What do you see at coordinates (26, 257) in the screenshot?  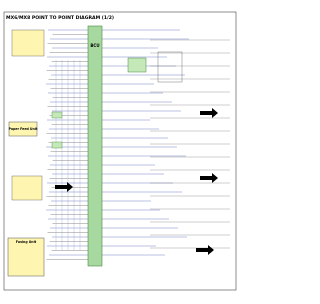 I see `fusing-box` at bounding box center [26, 257].